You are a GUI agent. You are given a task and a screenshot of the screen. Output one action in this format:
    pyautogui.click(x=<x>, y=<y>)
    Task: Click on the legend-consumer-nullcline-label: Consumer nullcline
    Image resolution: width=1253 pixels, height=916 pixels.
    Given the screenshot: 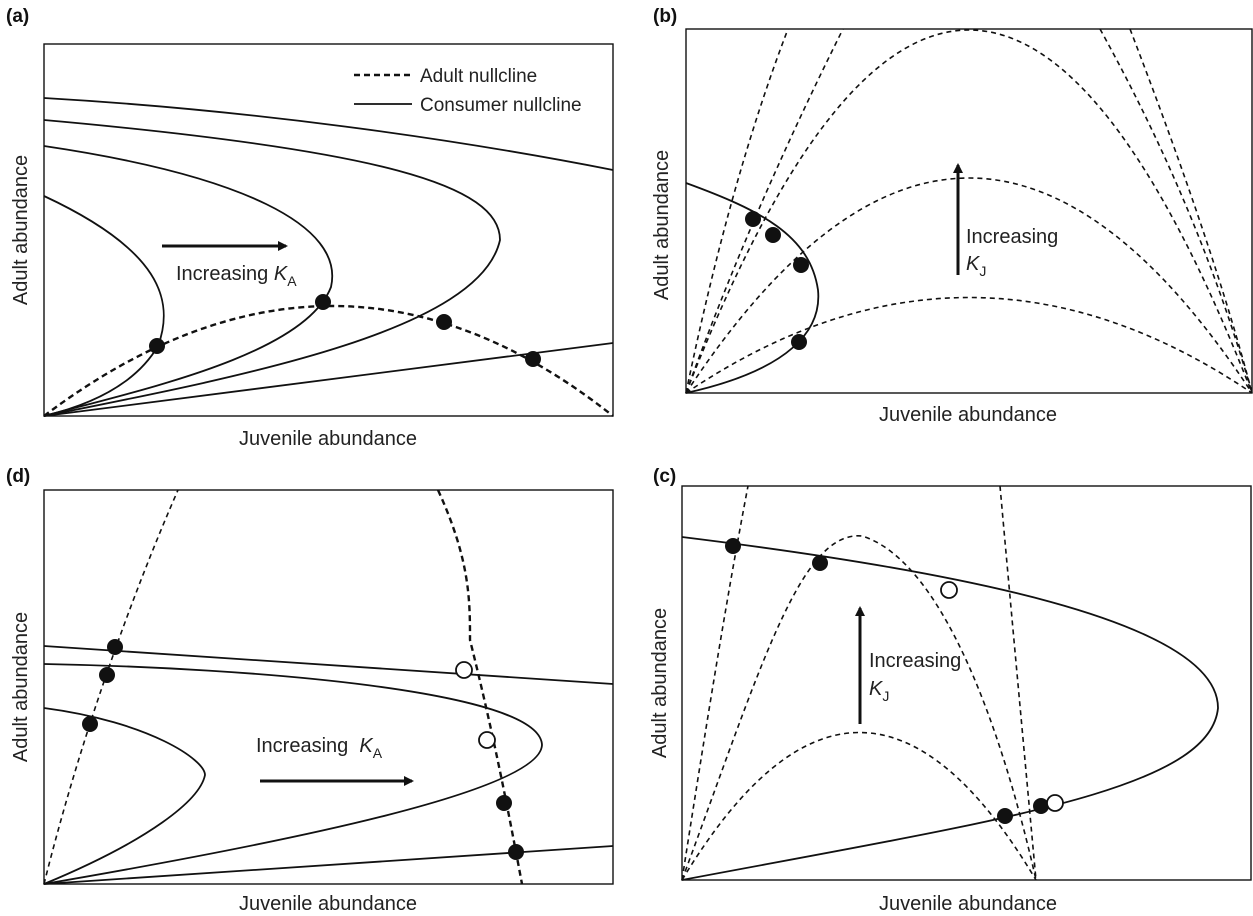 What is the action you would take?
    pyautogui.click(x=501, y=105)
    